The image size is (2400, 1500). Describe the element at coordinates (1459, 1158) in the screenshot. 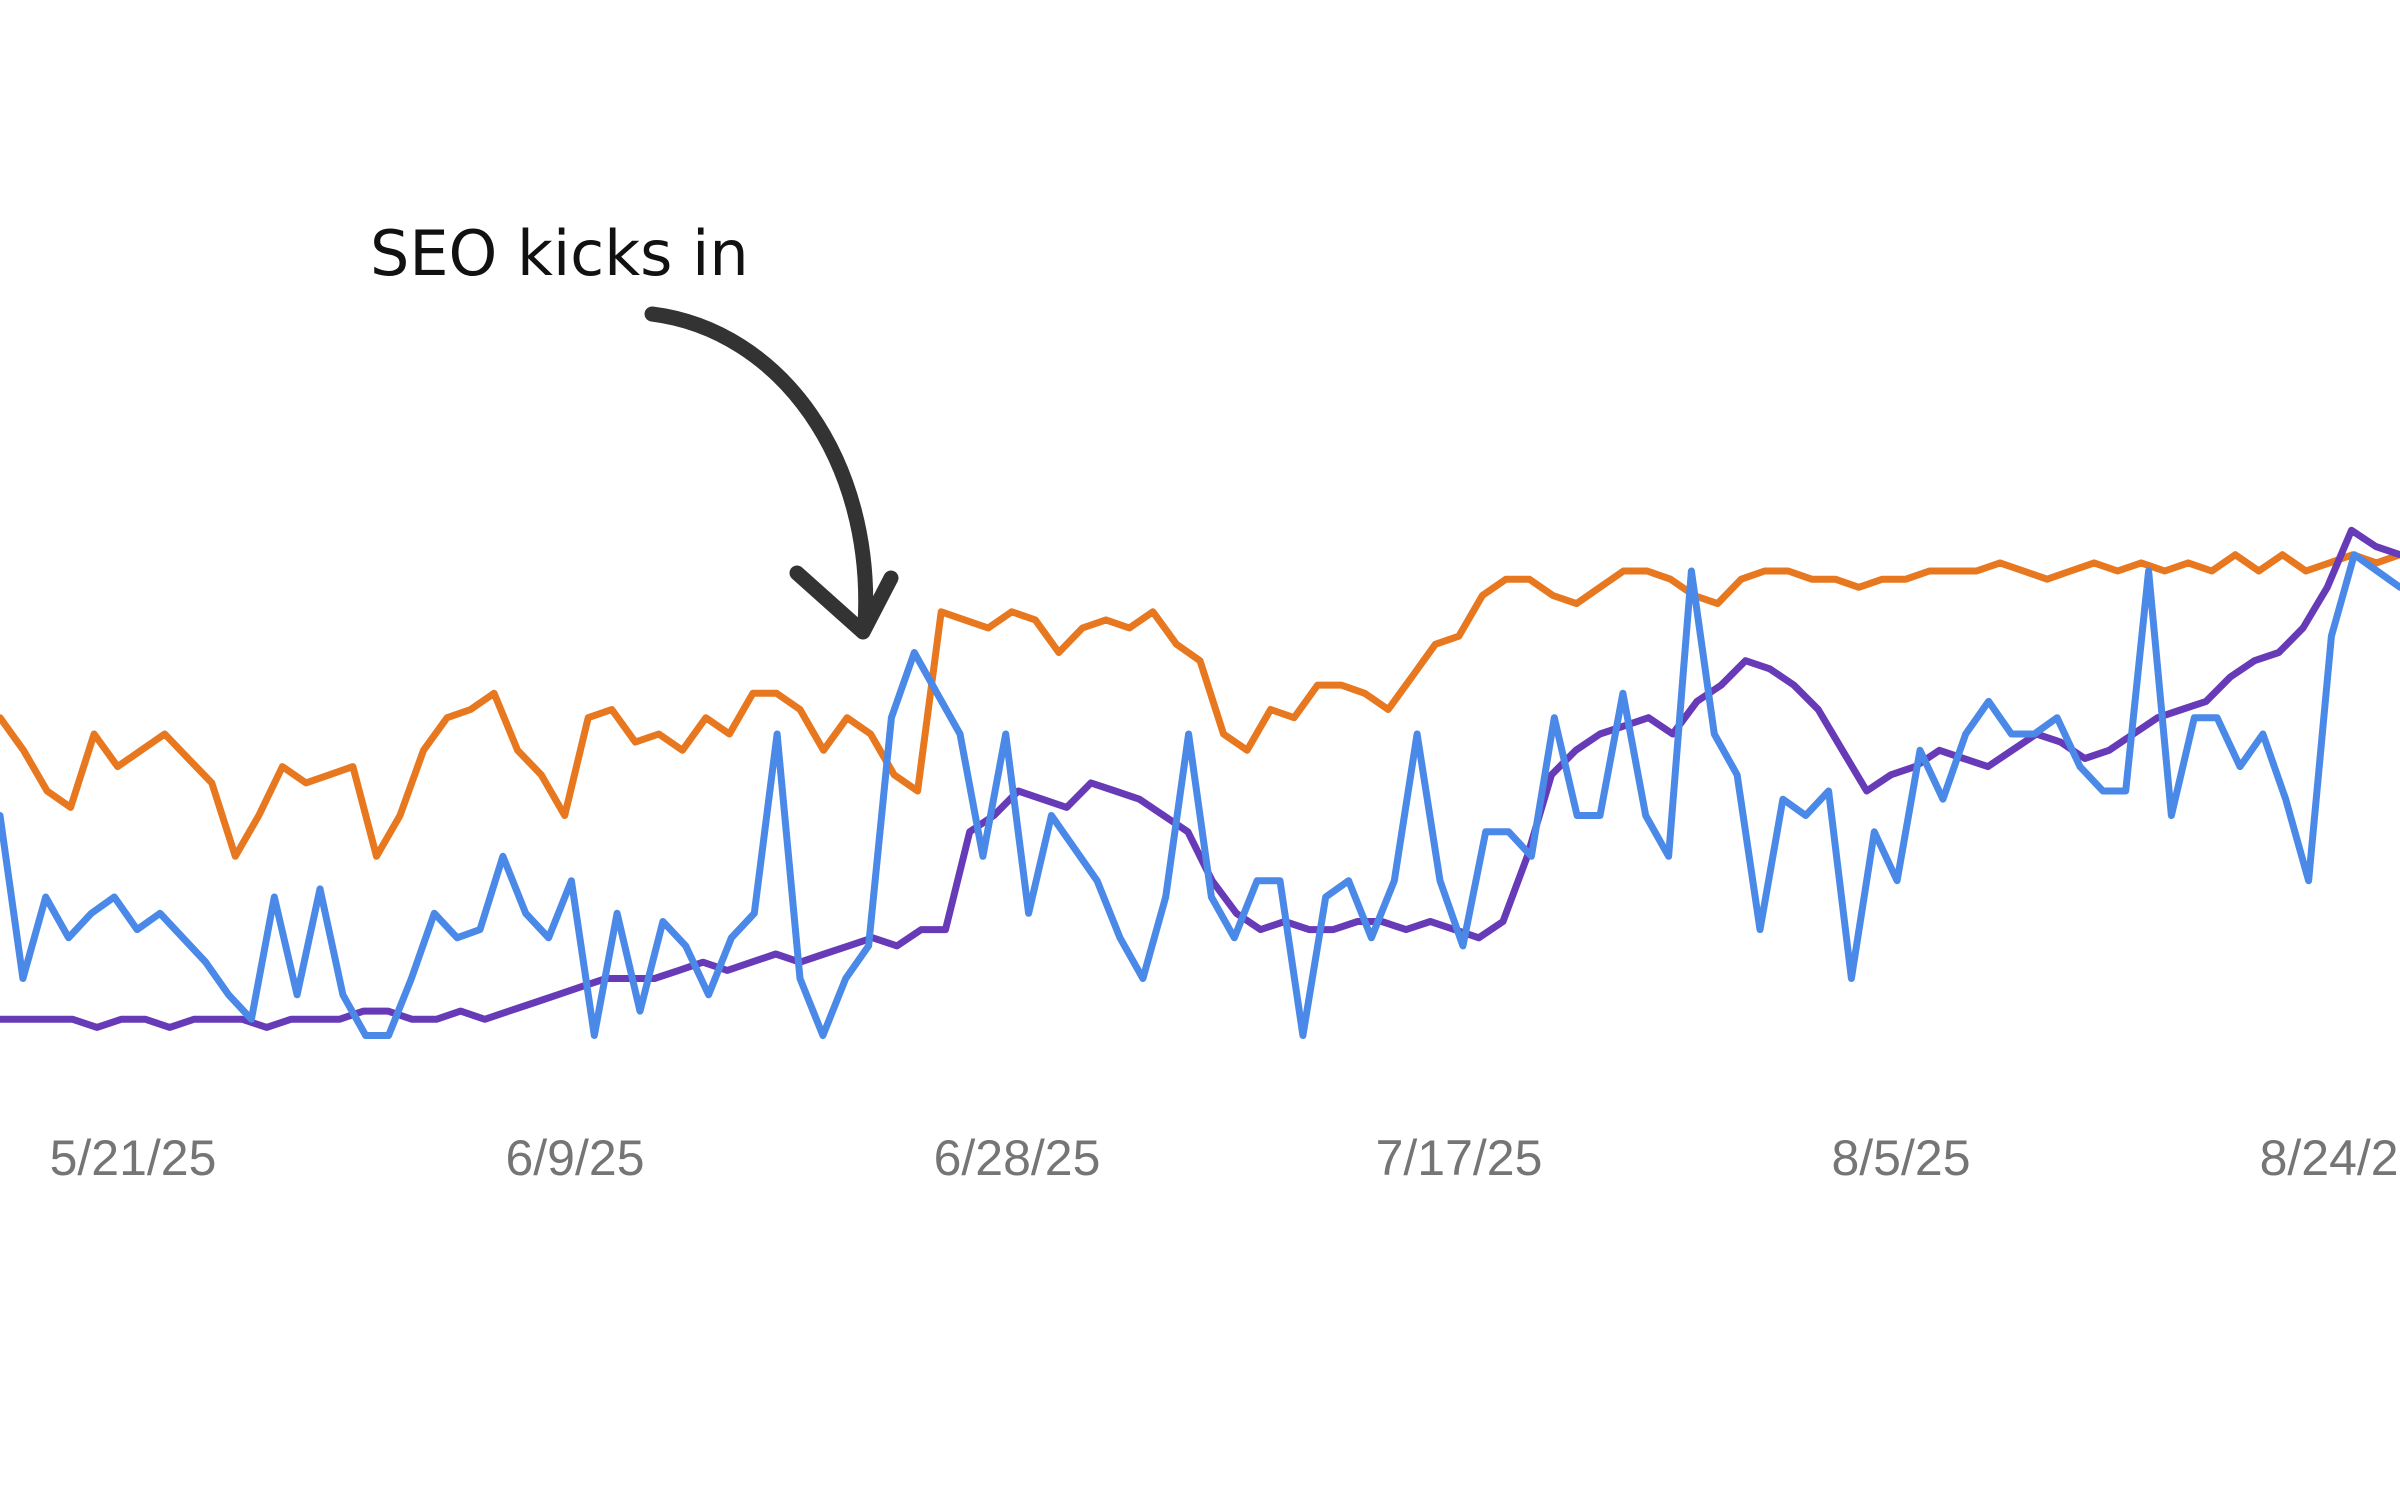

I see `x-tick-label: 7/17/25` at that location.